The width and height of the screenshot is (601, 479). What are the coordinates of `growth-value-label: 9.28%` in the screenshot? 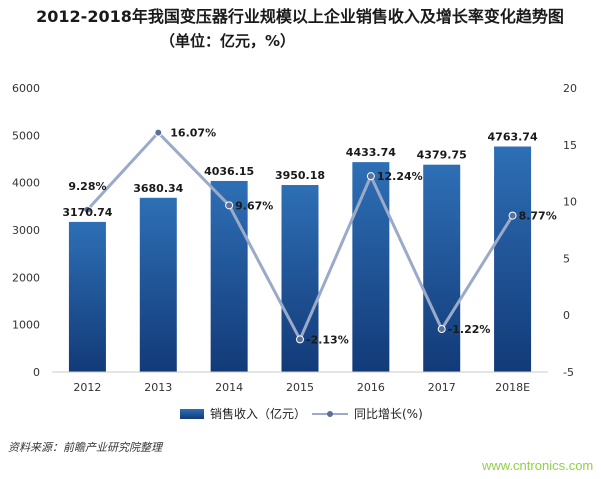 It's located at (87, 186).